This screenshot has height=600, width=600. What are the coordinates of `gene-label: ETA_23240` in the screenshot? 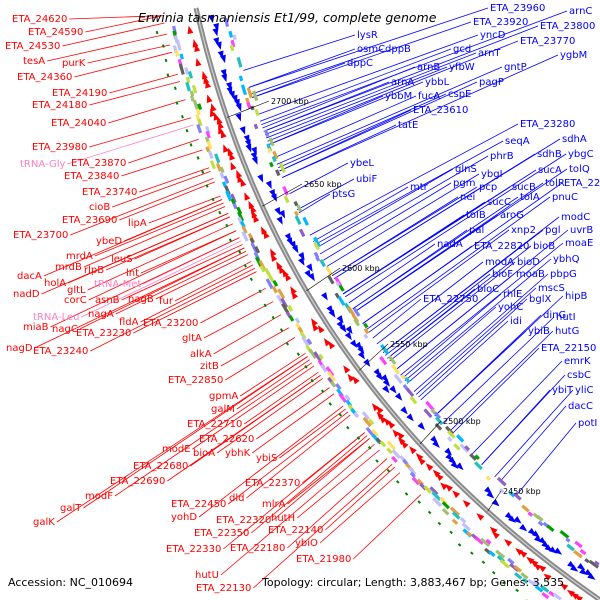 It's located at (60, 351).